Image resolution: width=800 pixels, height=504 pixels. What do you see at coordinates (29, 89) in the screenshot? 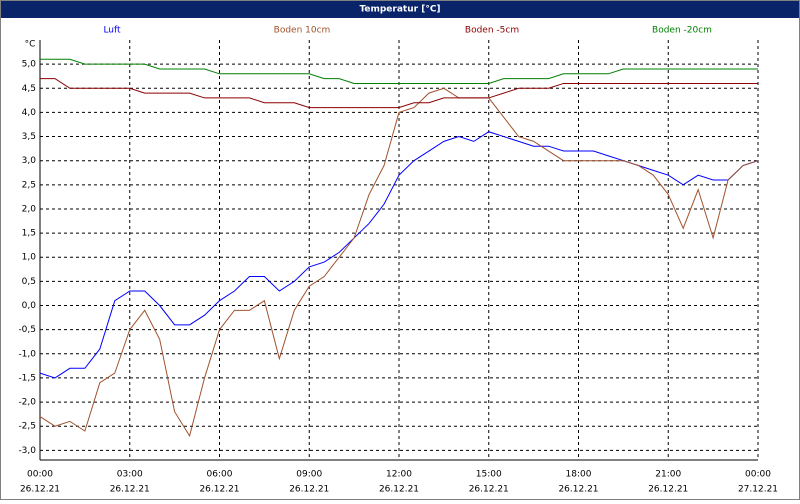
I see `y-tick-label: 4,5` at bounding box center [29, 89].